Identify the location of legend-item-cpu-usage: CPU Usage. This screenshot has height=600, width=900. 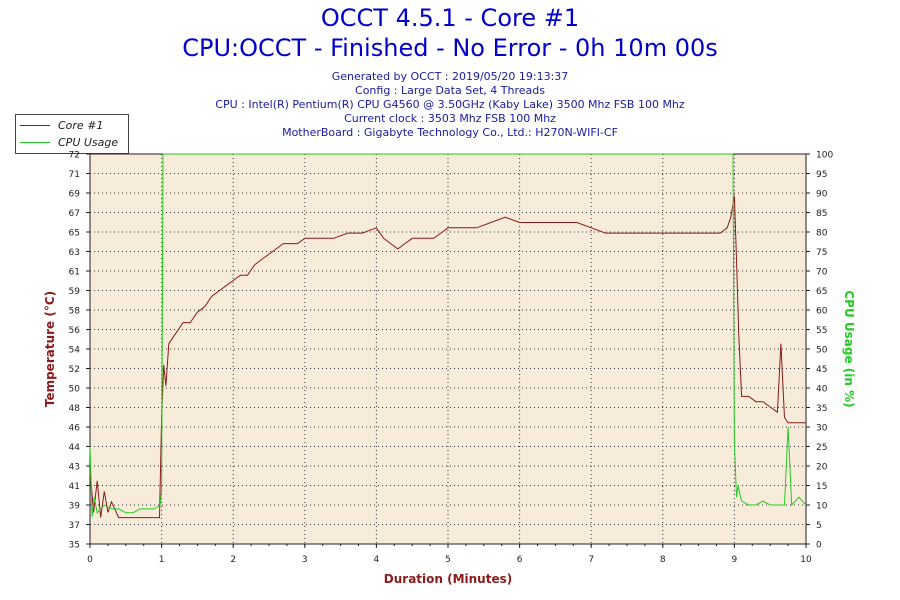
(69, 142).